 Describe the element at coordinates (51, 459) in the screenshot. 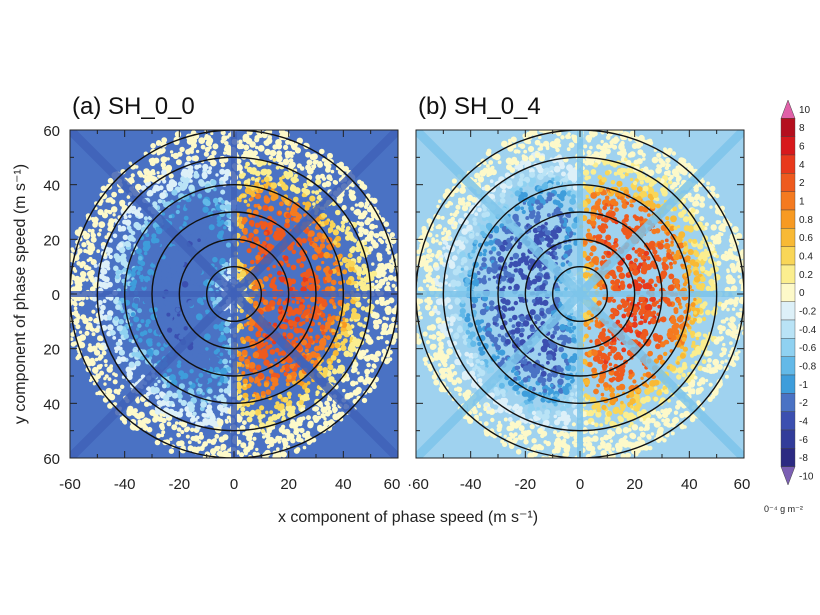

I see `y-tick-label: 60` at that location.